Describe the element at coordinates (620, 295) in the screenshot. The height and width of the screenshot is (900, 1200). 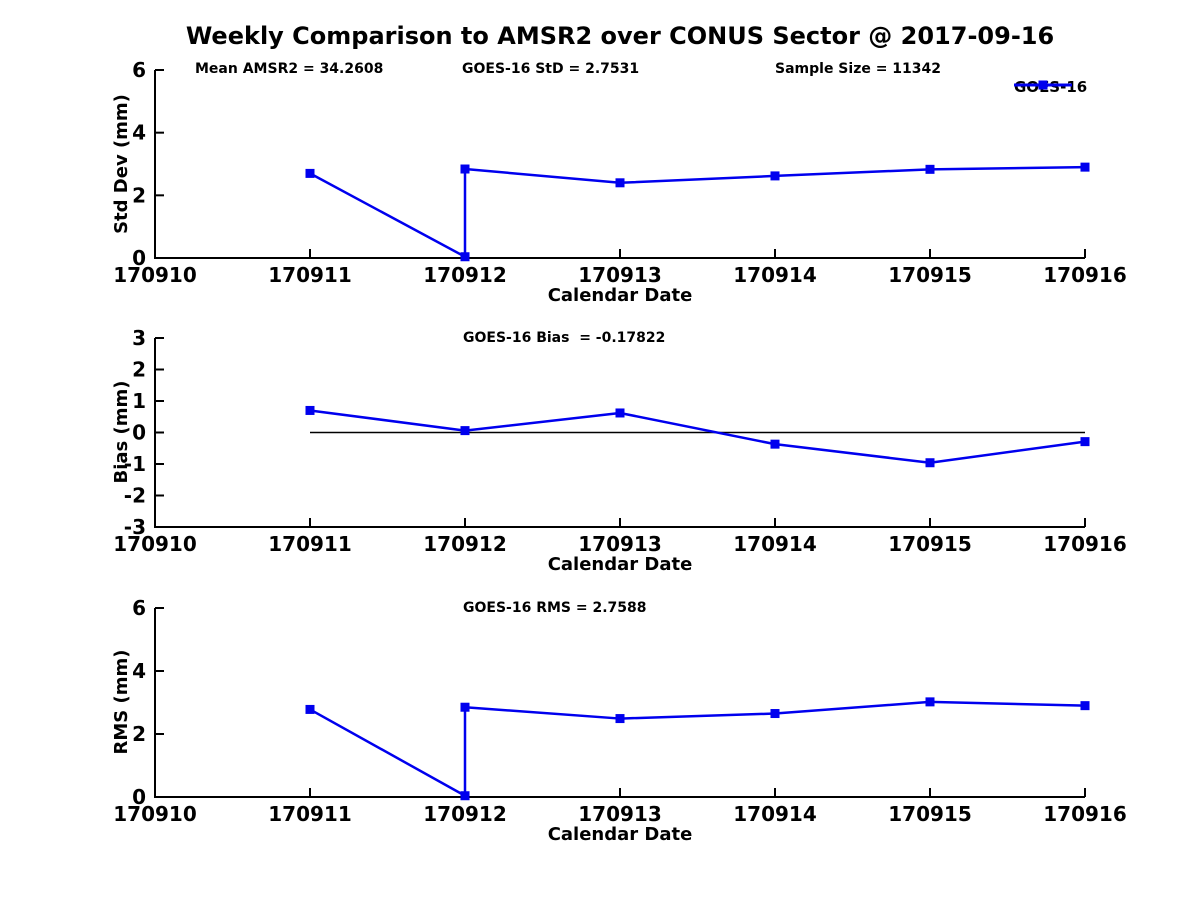
I see `xlabel-calendar-date-top: Calendar Date` at that location.